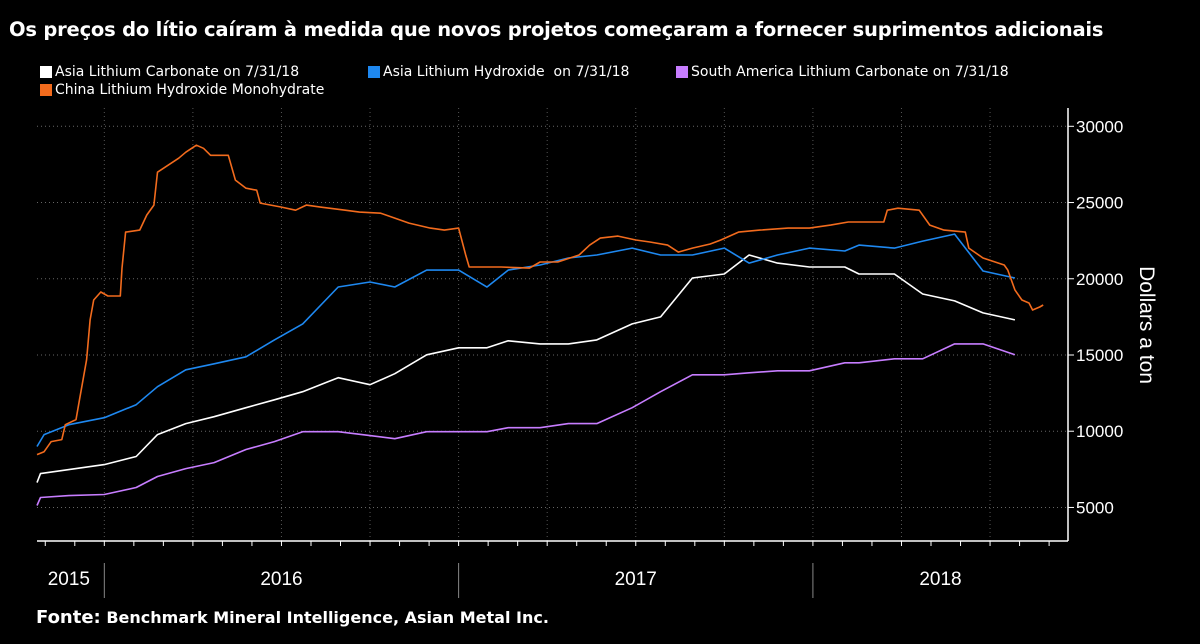 This screenshot has width=1200, height=644. Describe the element at coordinates (1146, 325) in the screenshot. I see `y-axis-label: Dollars a ton` at that location.